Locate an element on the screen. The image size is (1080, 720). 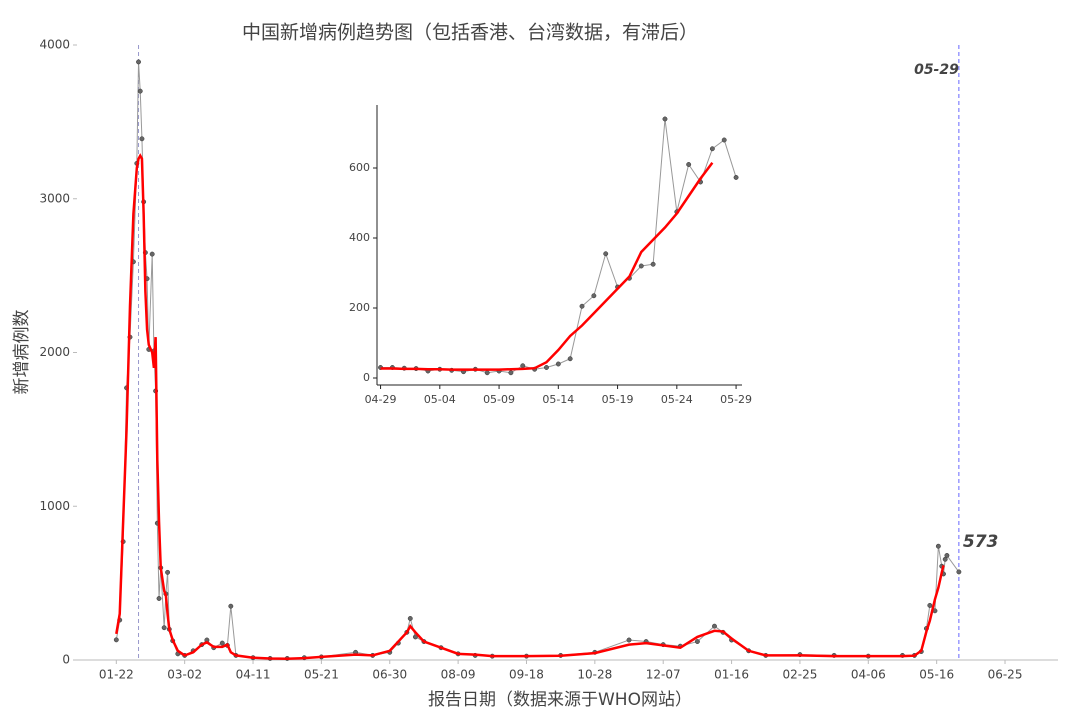
x-tick-label: 04-29 is located at coordinates (381, 399).